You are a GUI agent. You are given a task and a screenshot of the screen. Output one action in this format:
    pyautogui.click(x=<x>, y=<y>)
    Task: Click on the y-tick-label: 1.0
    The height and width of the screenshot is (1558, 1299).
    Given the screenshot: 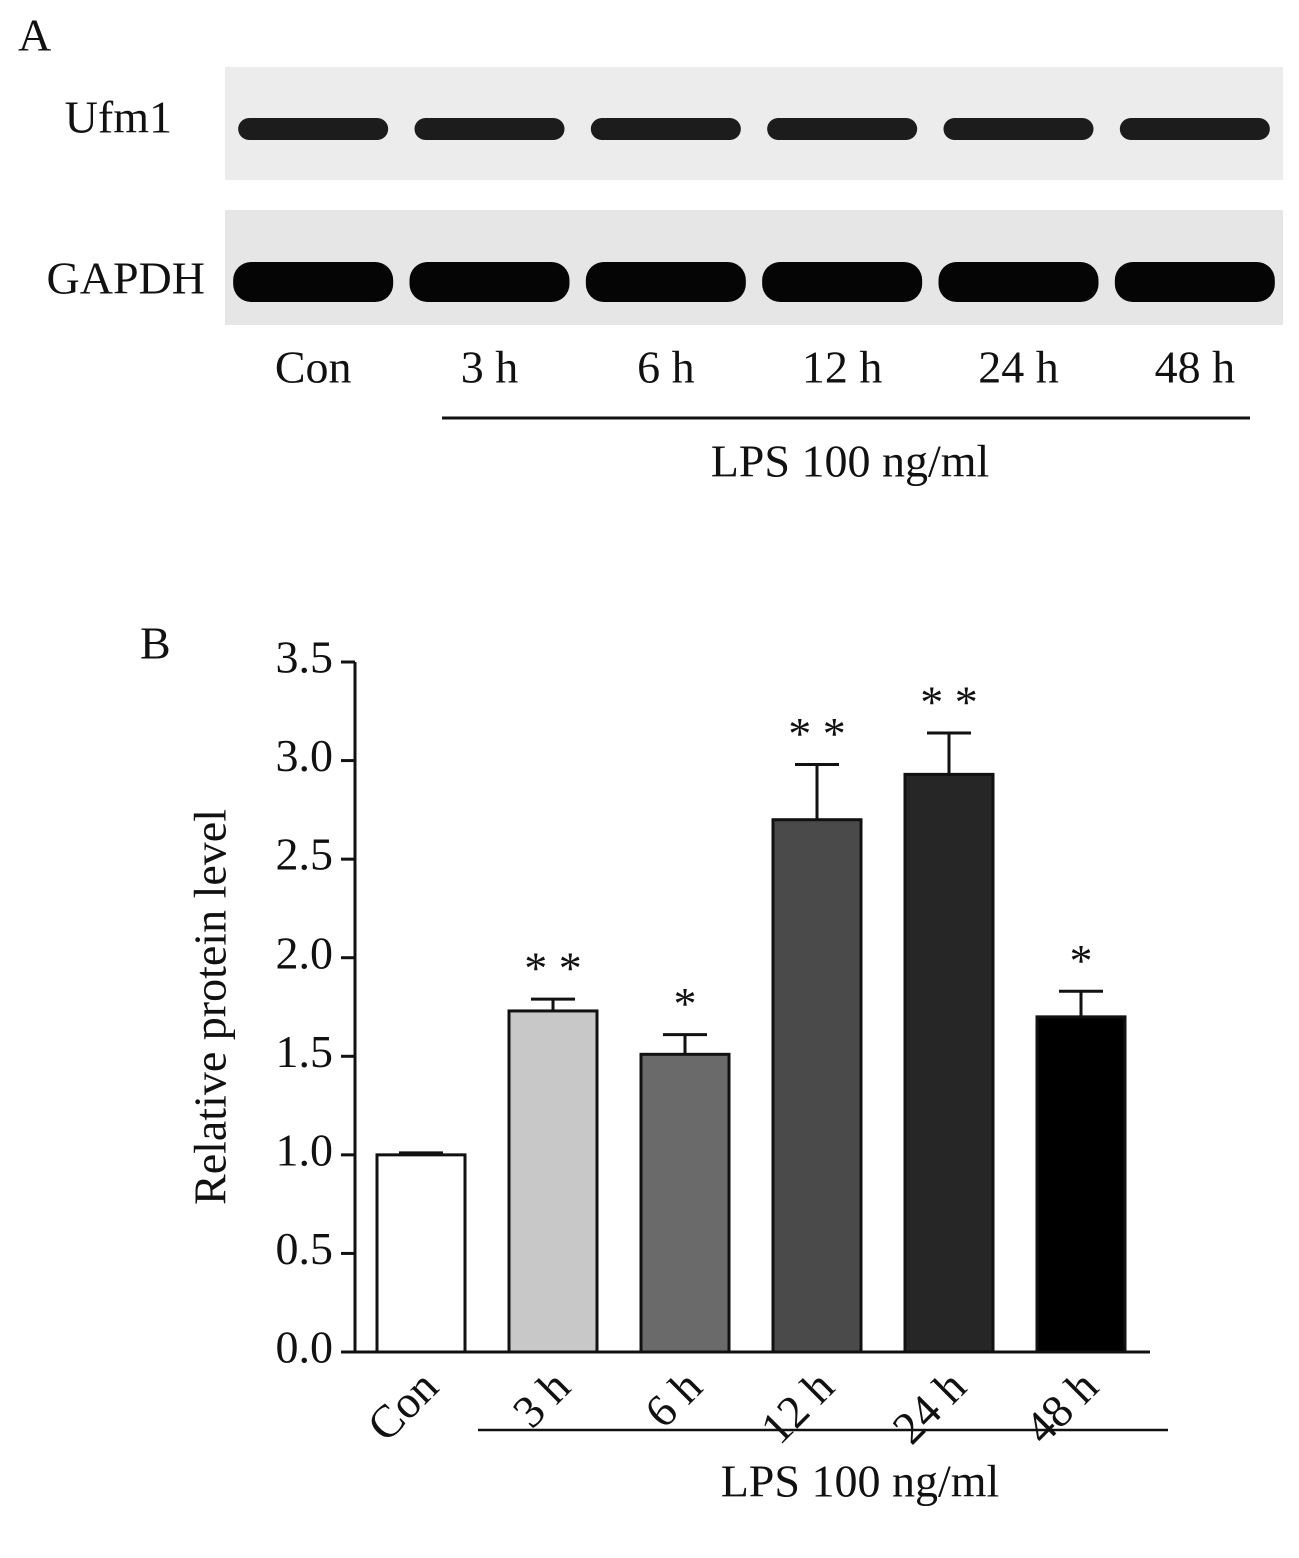 What is the action you would take?
    pyautogui.click(x=305, y=1149)
    